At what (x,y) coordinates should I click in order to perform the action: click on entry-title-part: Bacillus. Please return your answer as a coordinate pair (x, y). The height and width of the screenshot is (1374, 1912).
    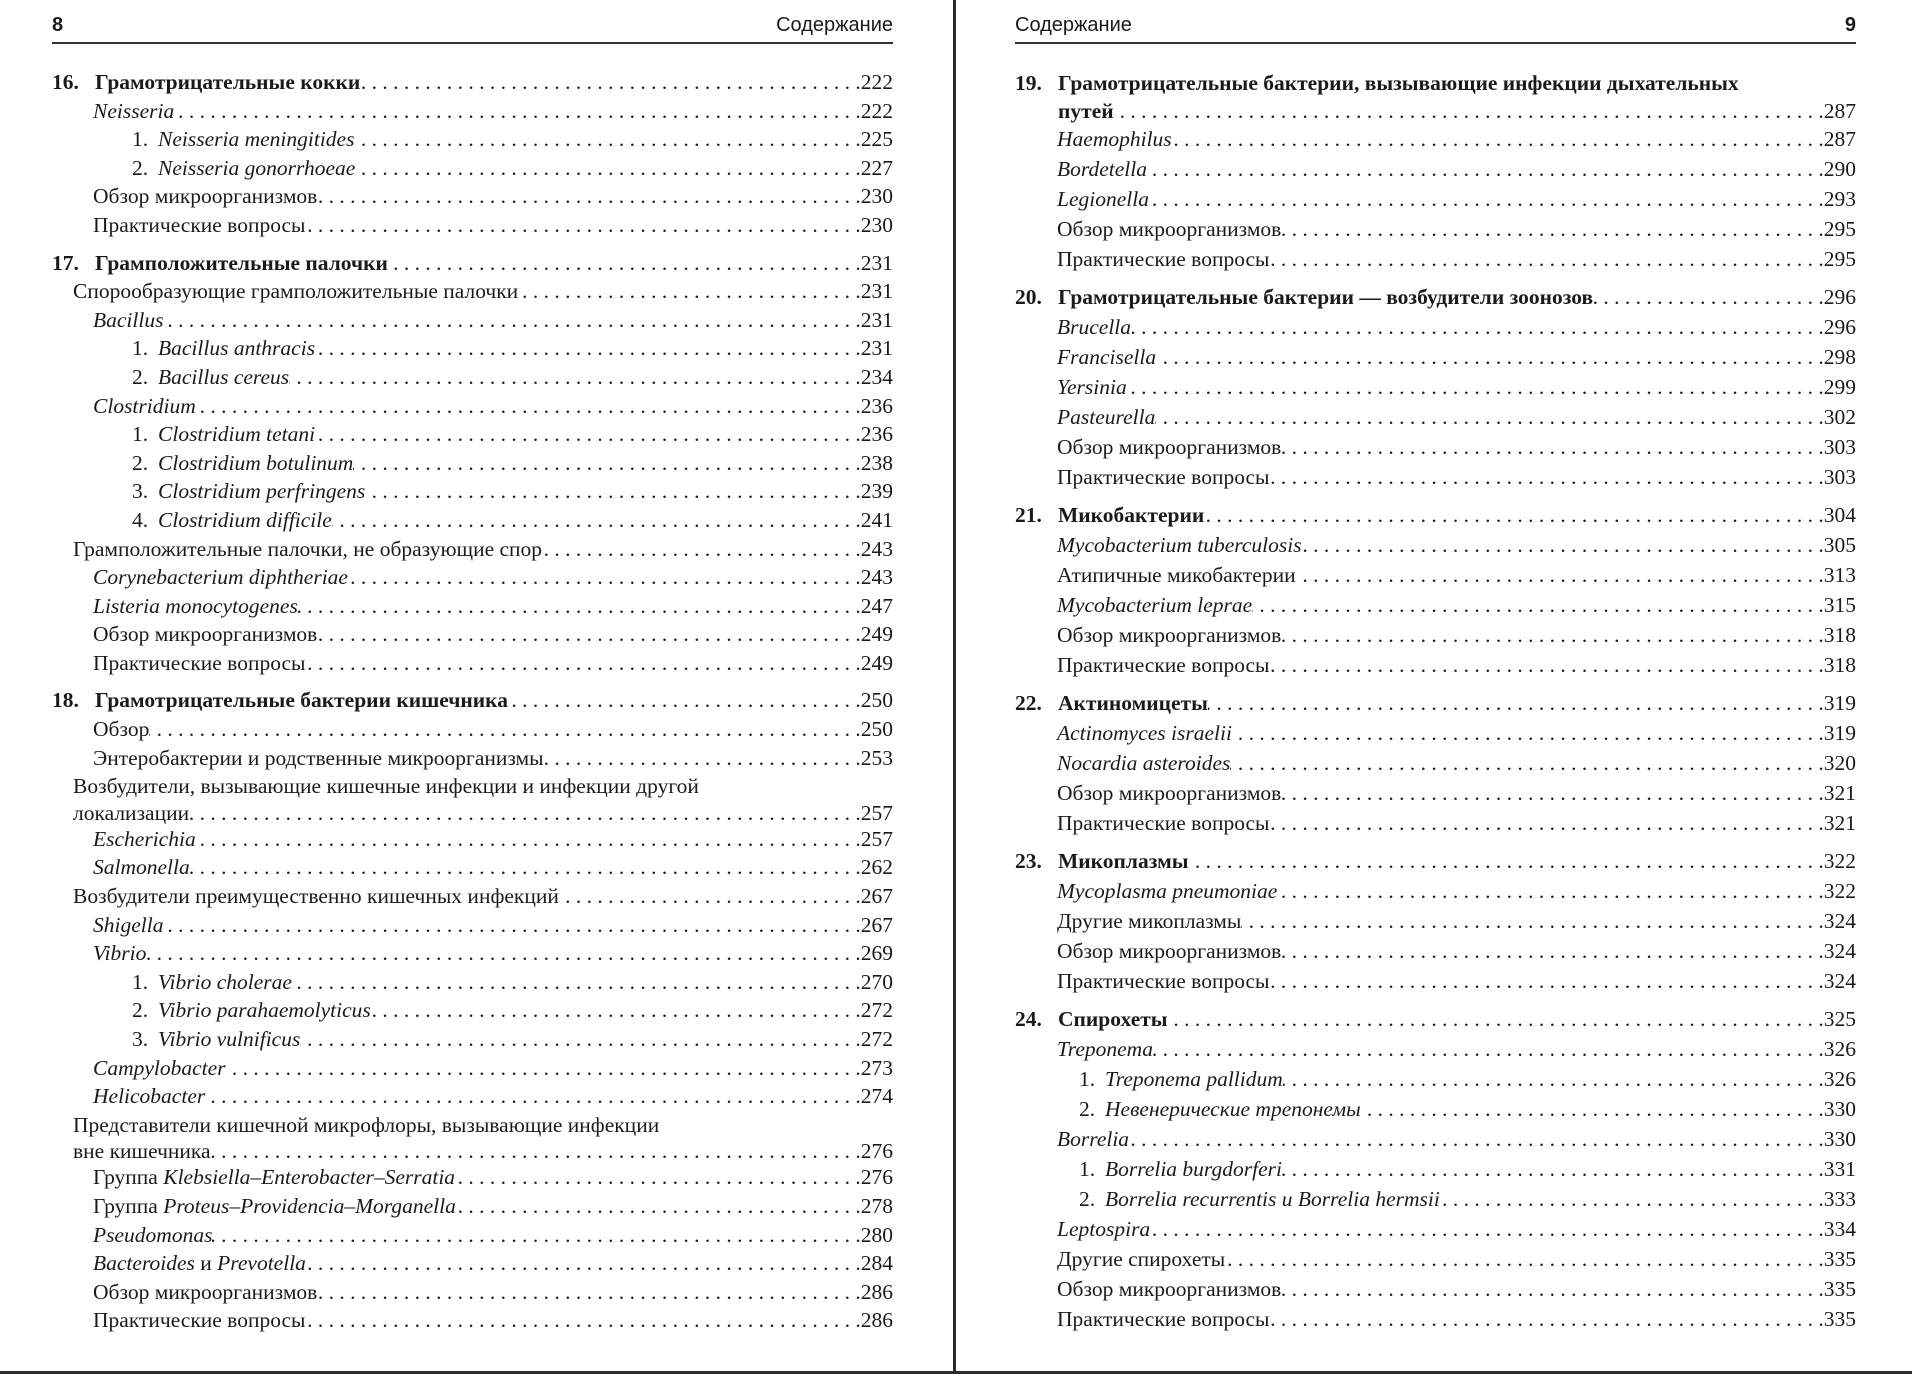
    Looking at the image, I should click on (128, 319).